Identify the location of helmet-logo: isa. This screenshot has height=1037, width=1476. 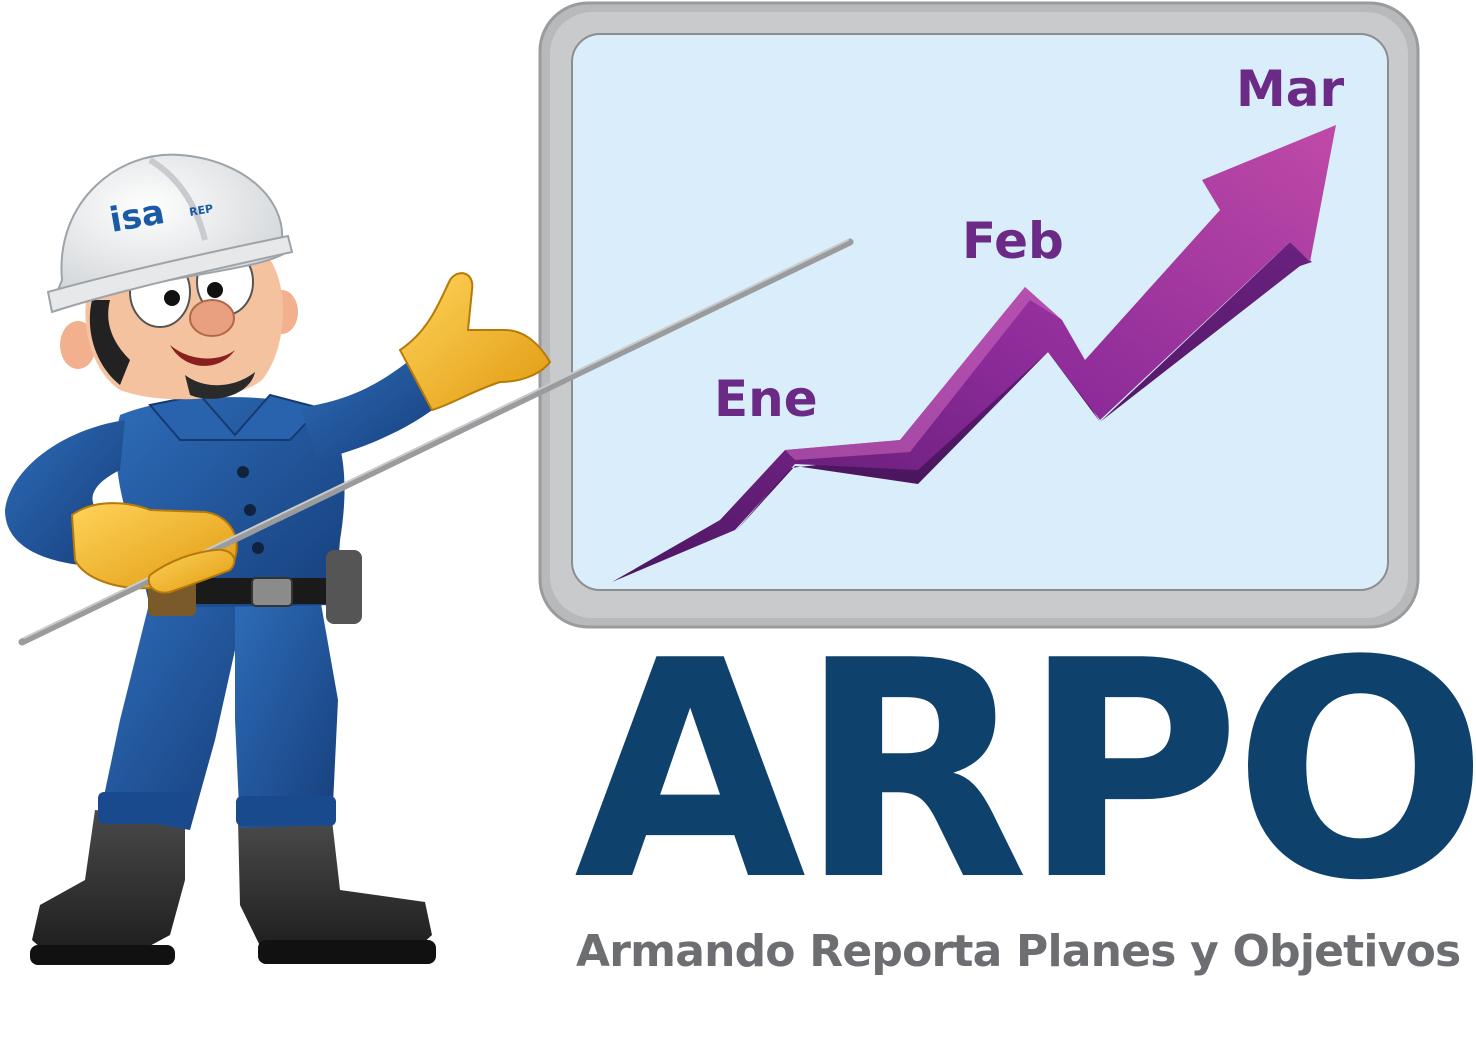
(137, 216).